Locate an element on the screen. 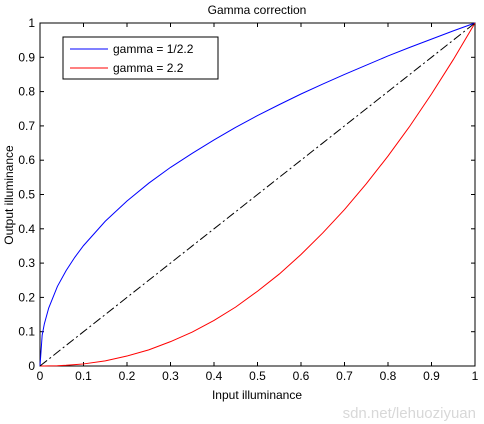  y-tick-label: 0.2 is located at coordinates (26, 297).